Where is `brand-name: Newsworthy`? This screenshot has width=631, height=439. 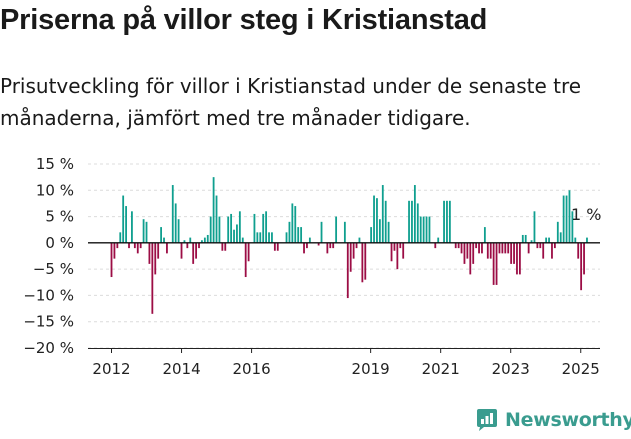 brand-name: Newsworthy is located at coordinates (568, 420).